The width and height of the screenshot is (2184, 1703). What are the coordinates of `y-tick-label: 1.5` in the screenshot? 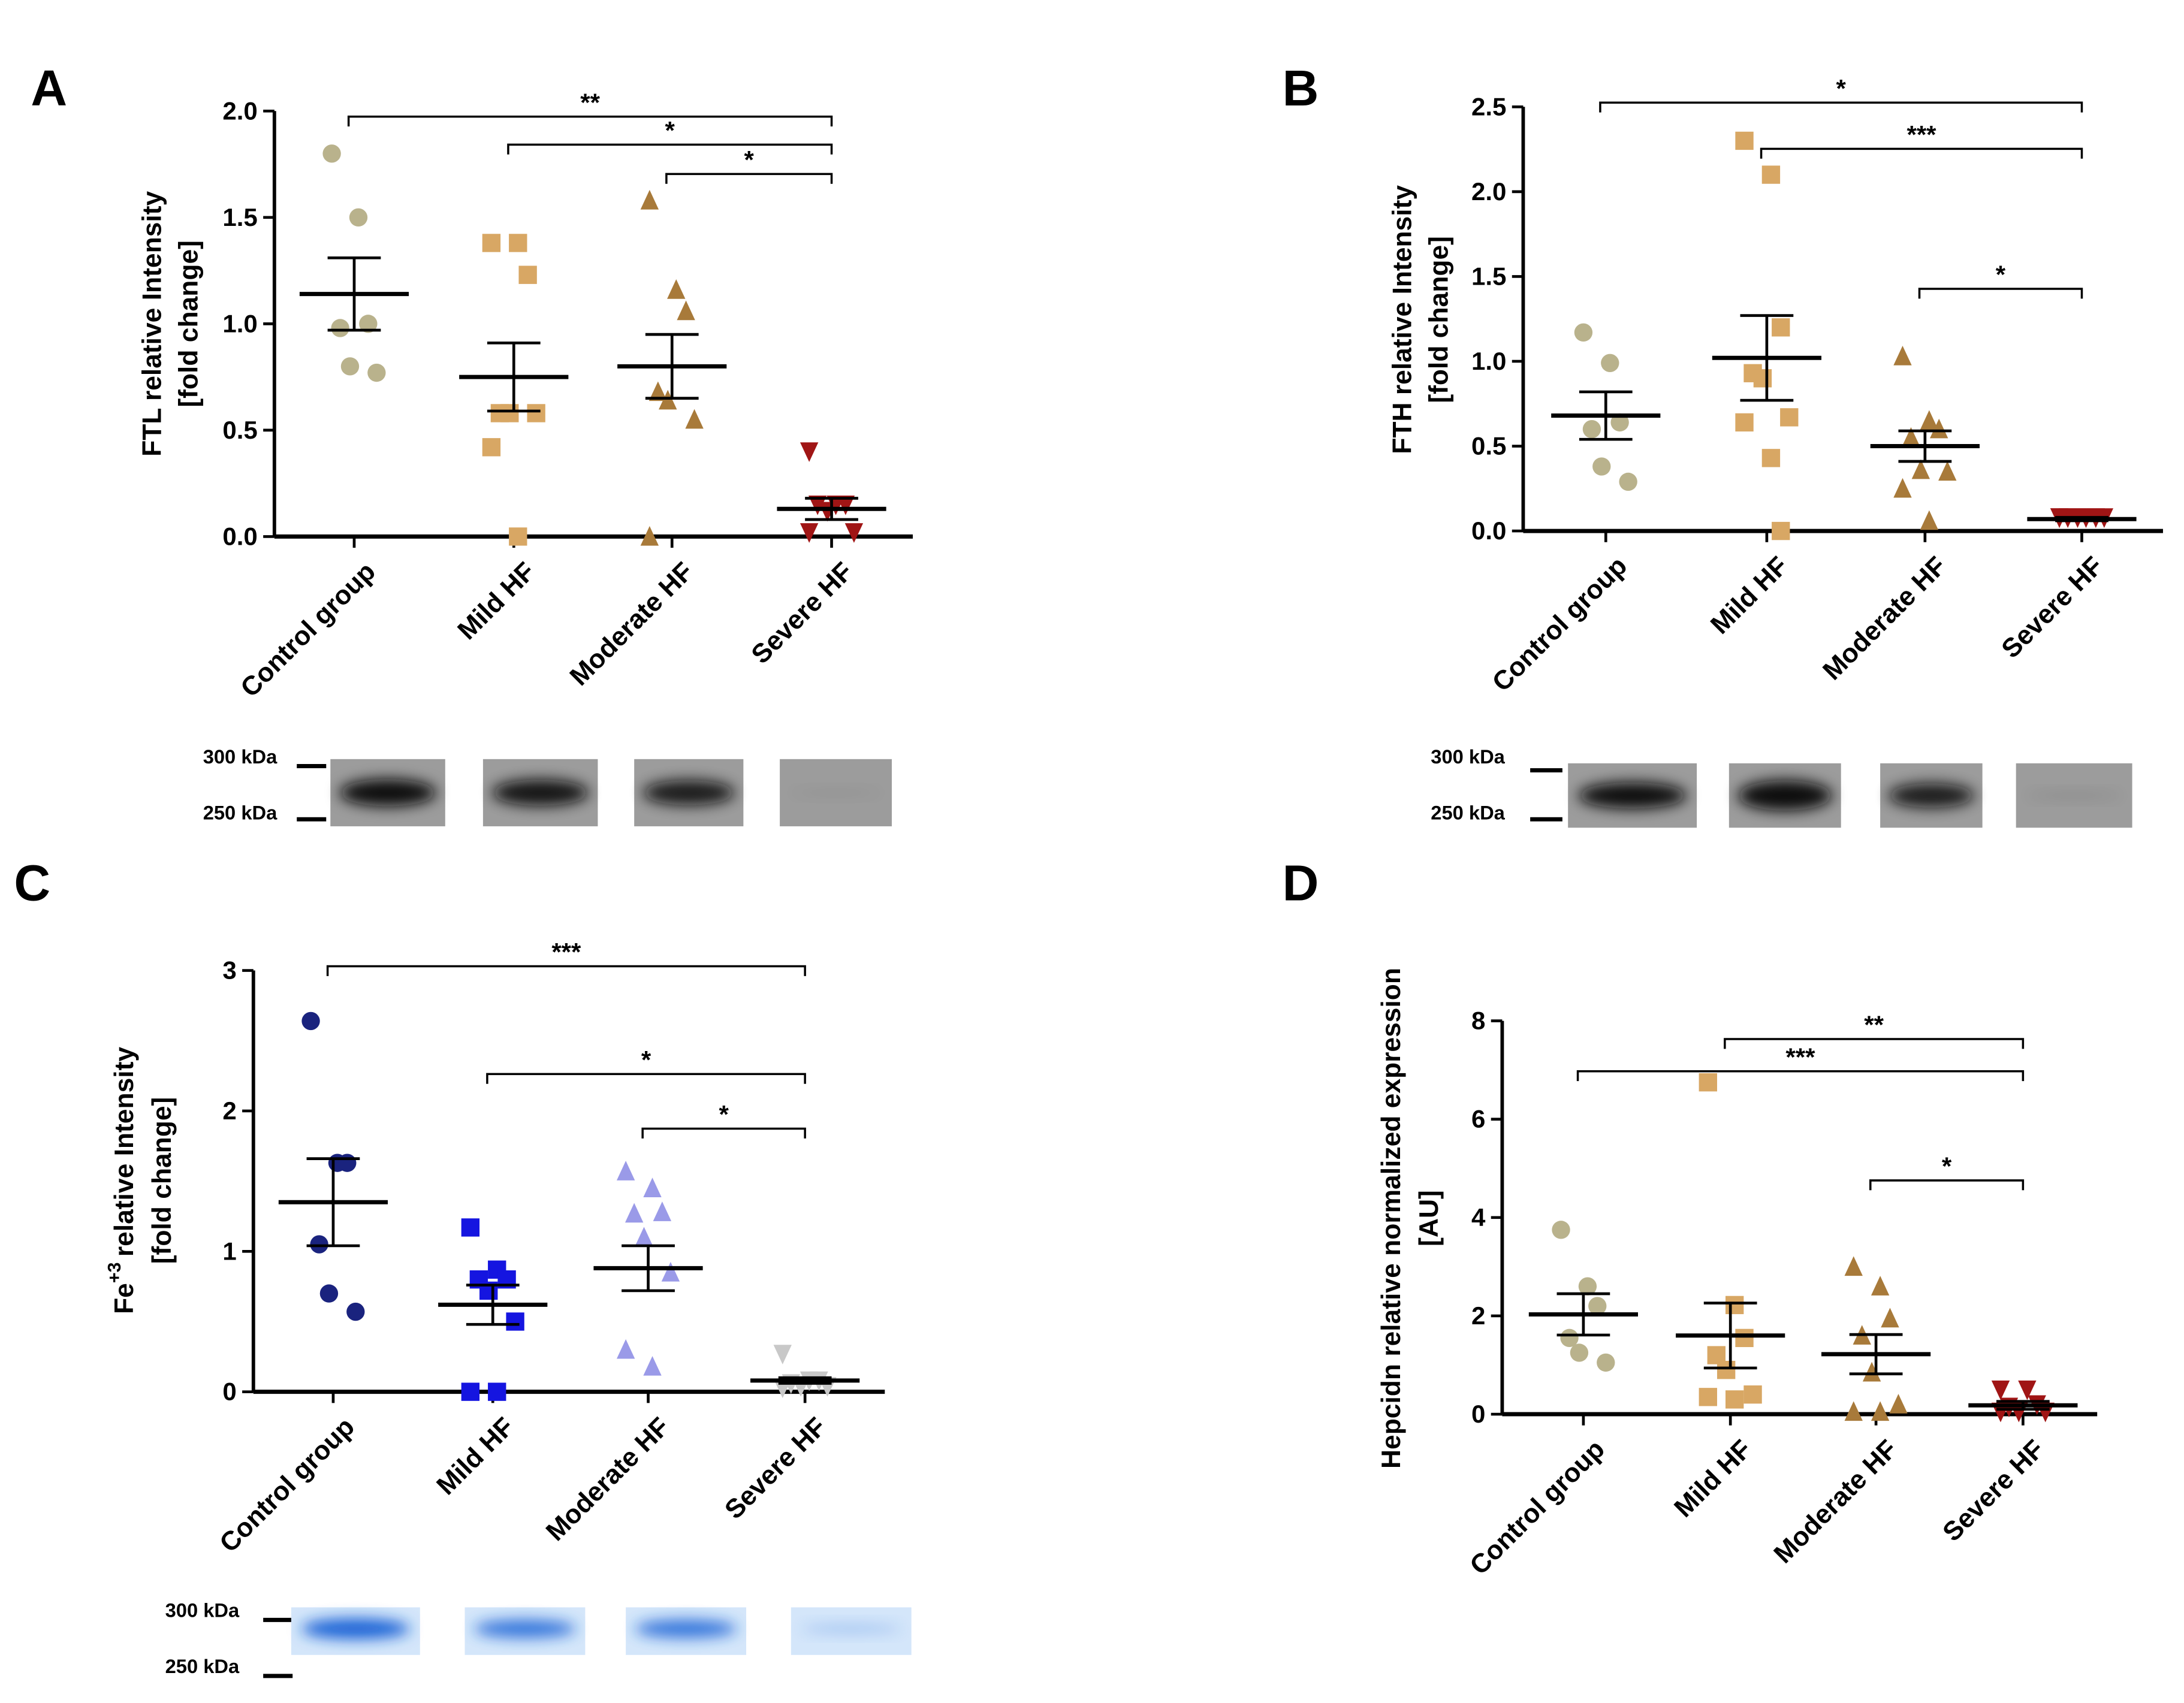 It's located at (239, 217).